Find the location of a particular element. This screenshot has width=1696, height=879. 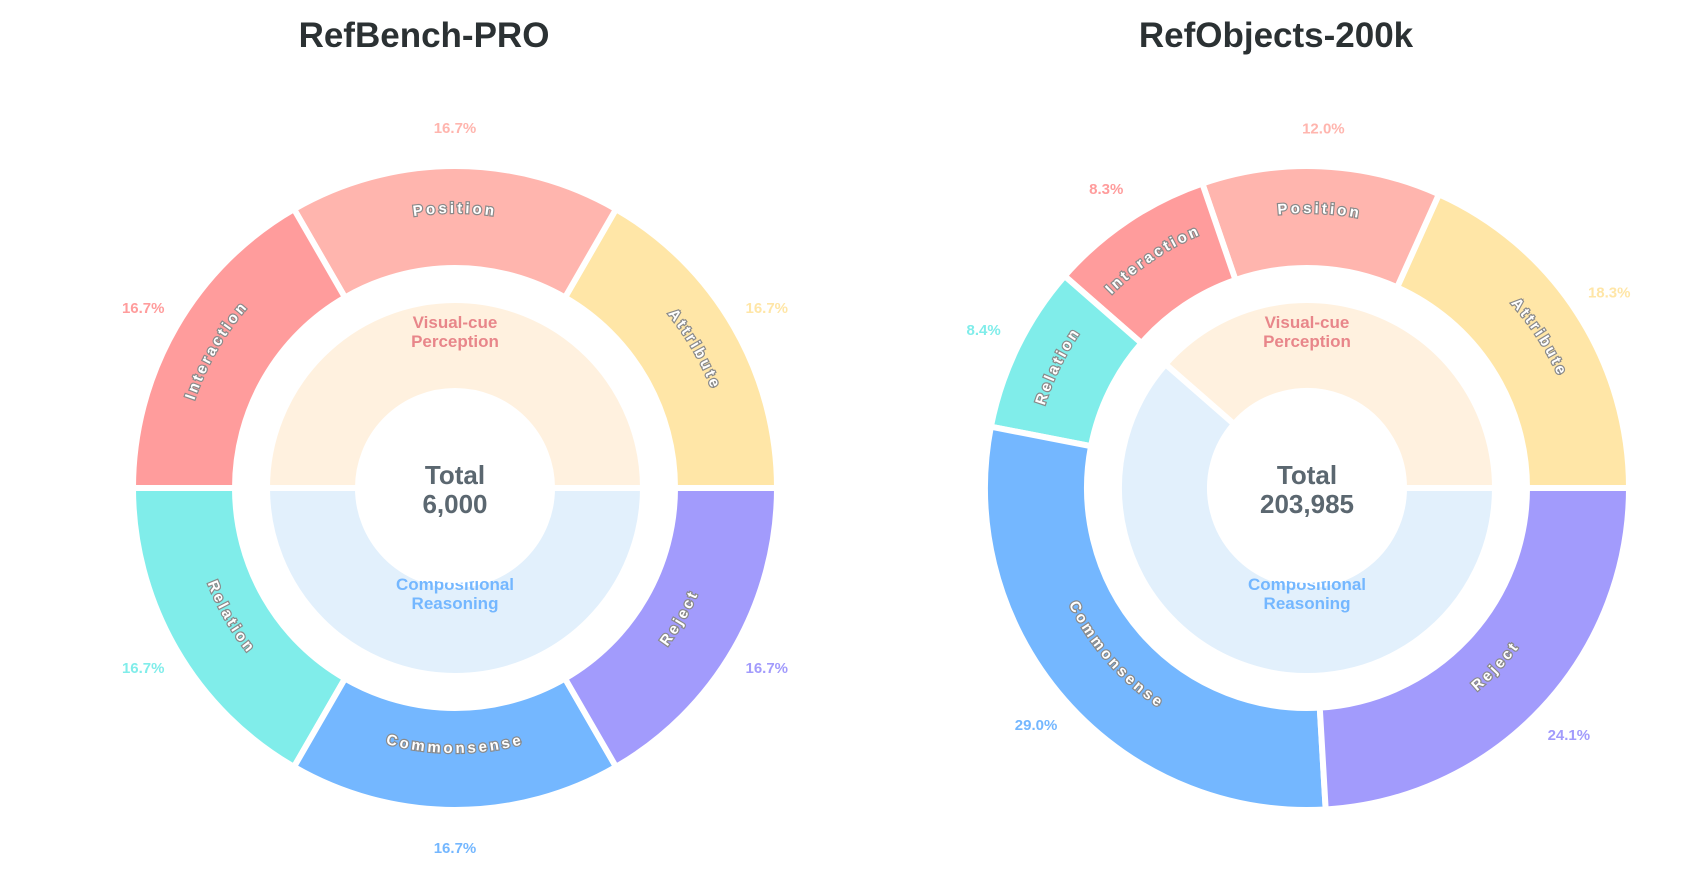

slice-label: Position is located at coordinates (455, 210).